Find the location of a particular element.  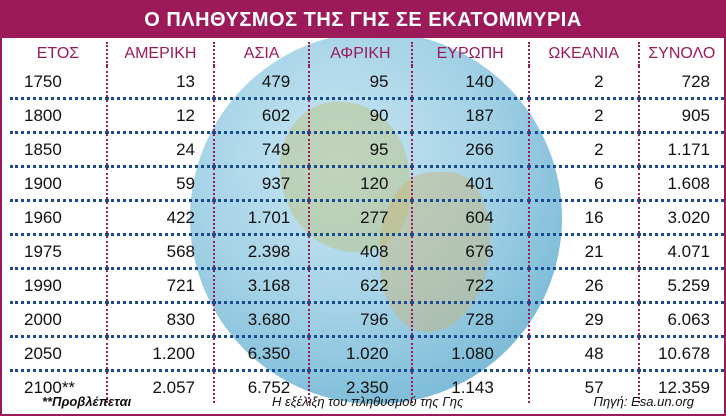

value-cell: 6.063 is located at coordinates (688, 319).